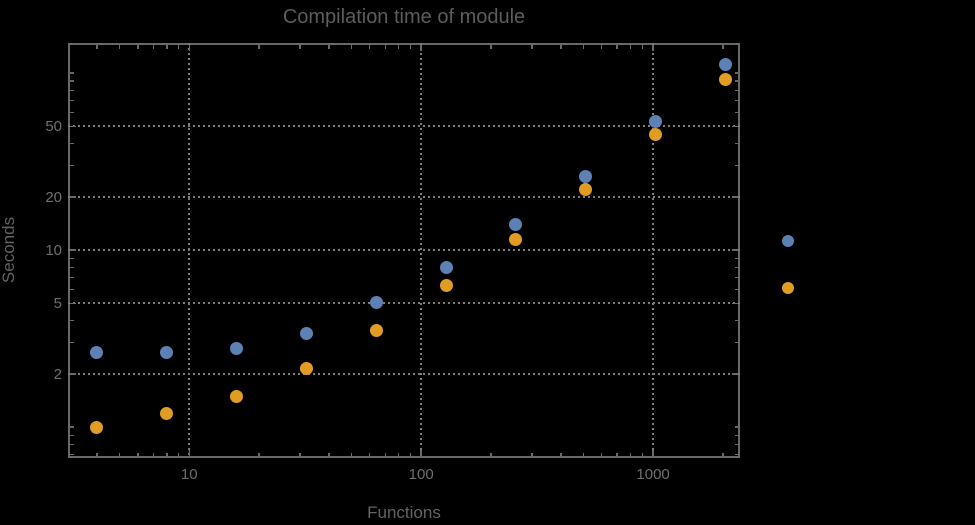 The width and height of the screenshot is (975, 525). What do you see at coordinates (53, 251) in the screenshot?
I see `y-tick-label: 10` at bounding box center [53, 251].